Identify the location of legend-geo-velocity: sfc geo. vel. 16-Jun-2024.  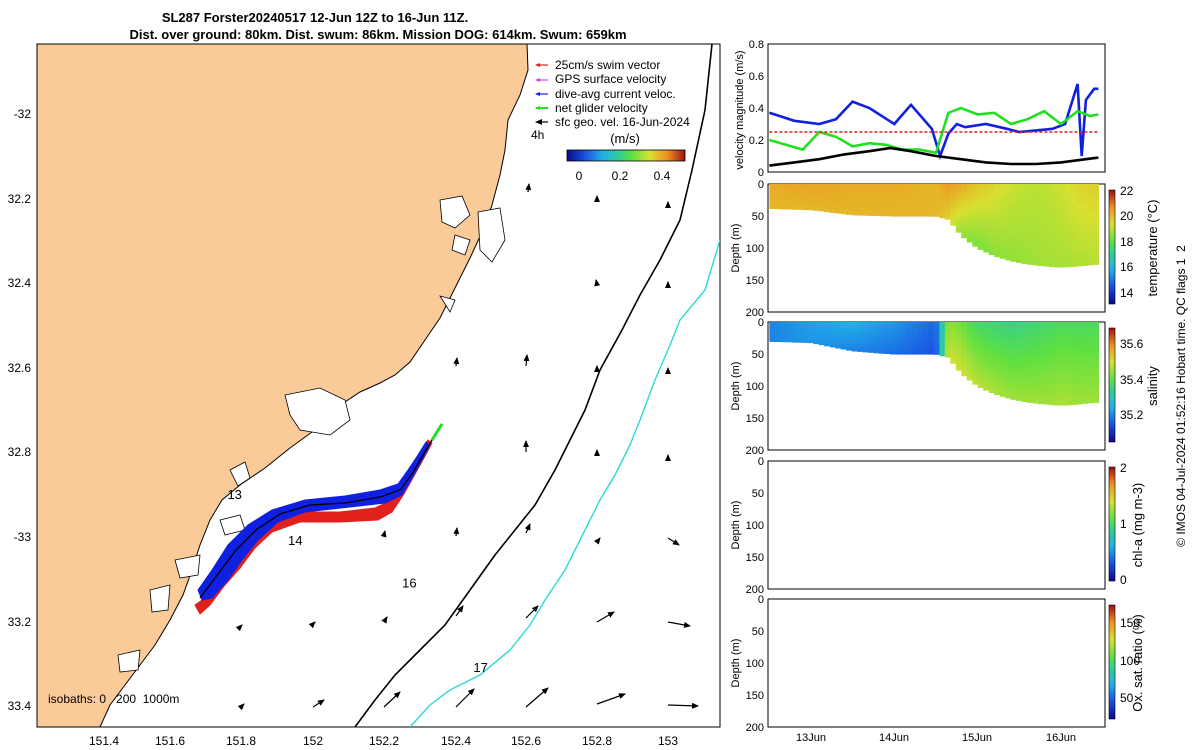
(622, 122).